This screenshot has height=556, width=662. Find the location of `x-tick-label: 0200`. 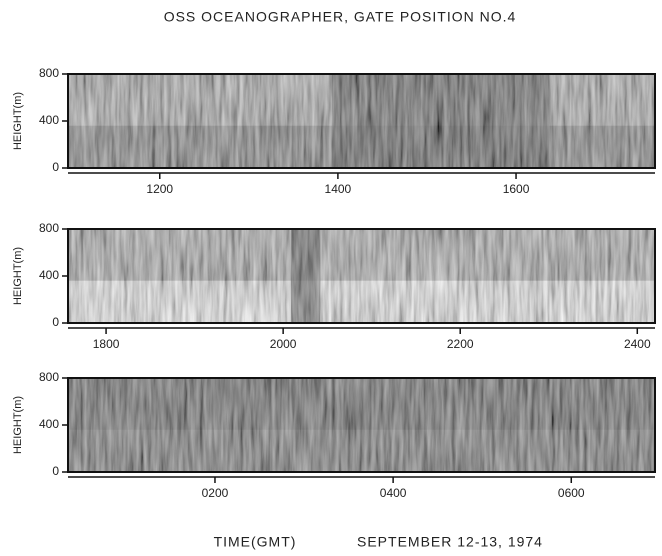

x-tick-label: 0200 is located at coordinates (215, 493).